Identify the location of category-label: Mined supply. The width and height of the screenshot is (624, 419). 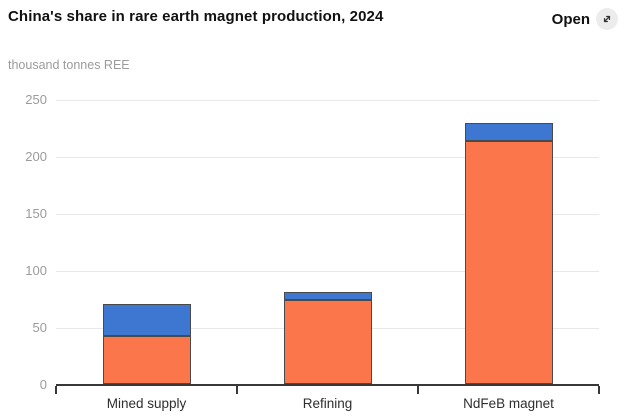
(146, 403).